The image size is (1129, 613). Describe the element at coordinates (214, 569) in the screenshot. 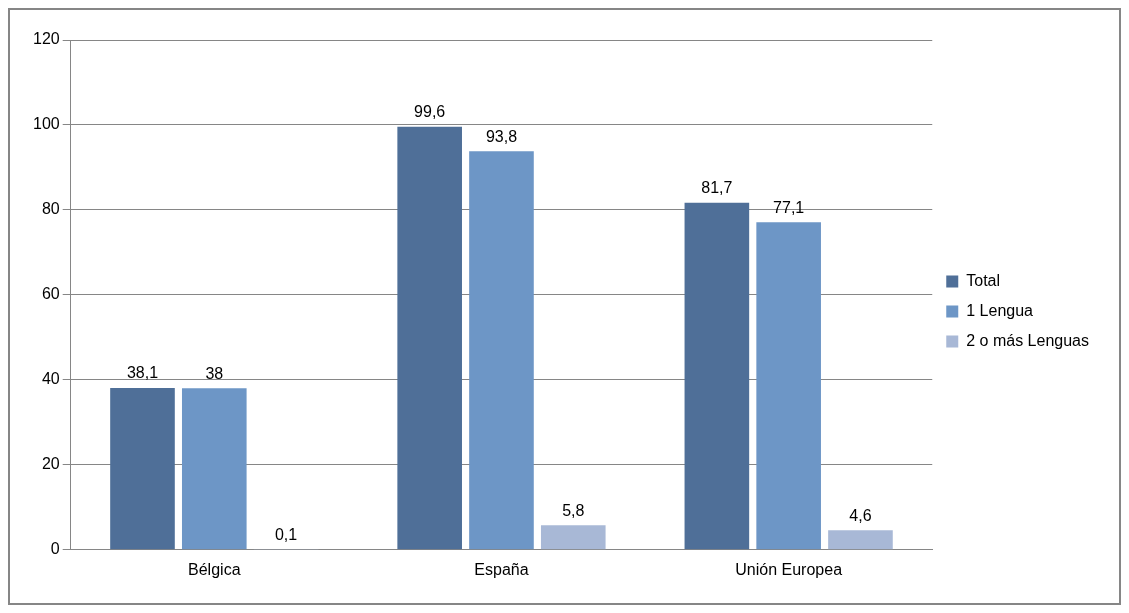

I see `x-tick-label: Bélgica` at that location.